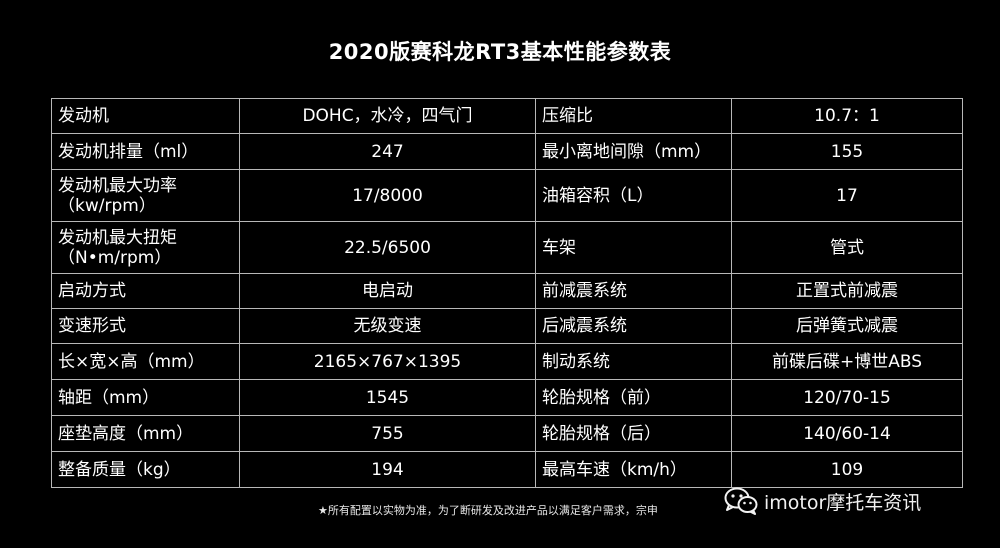 Image resolution: width=1000 pixels, height=548 pixels. I want to click on spec-label-unit: （N•m/rpm）, so click(115, 257).